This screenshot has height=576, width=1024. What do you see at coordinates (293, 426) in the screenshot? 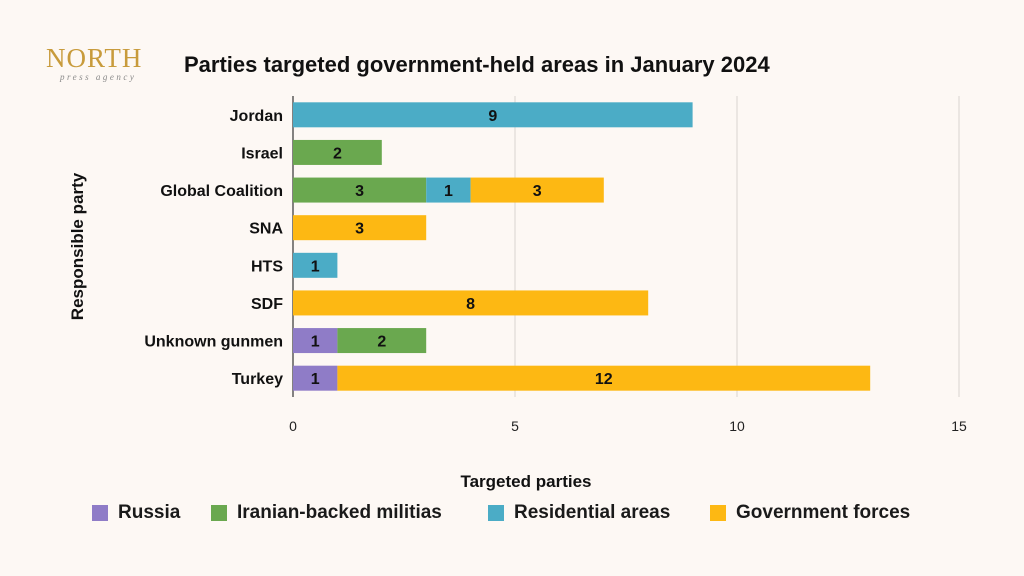
I see `x-tick-label: 0` at bounding box center [293, 426].